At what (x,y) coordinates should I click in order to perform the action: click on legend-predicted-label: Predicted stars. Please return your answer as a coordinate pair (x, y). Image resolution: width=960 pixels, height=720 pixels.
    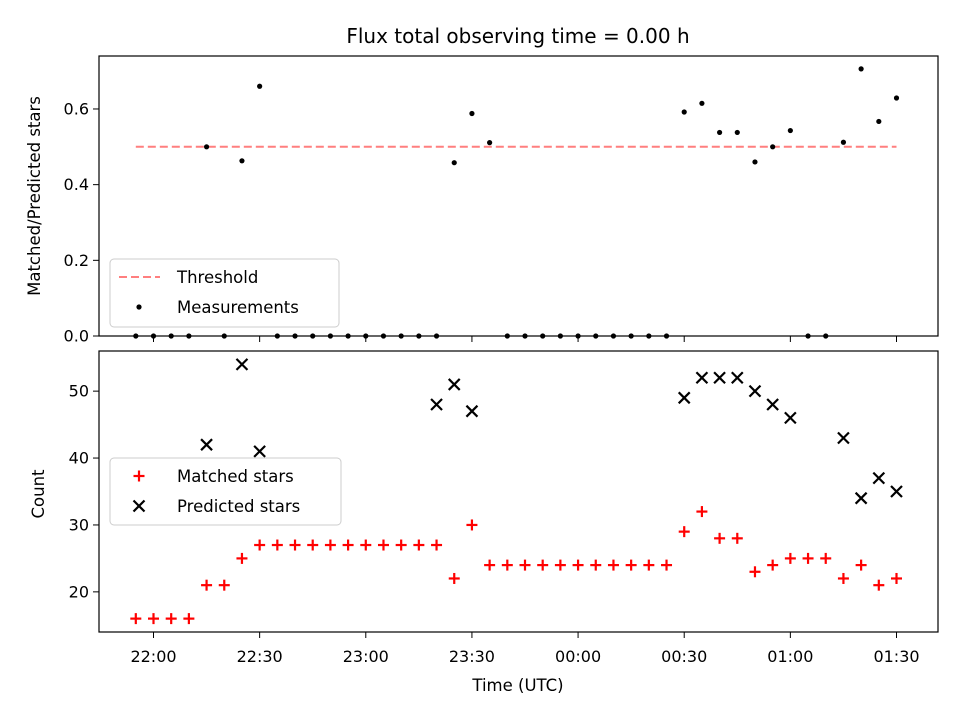
    Looking at the image, I should click on (238, 506).